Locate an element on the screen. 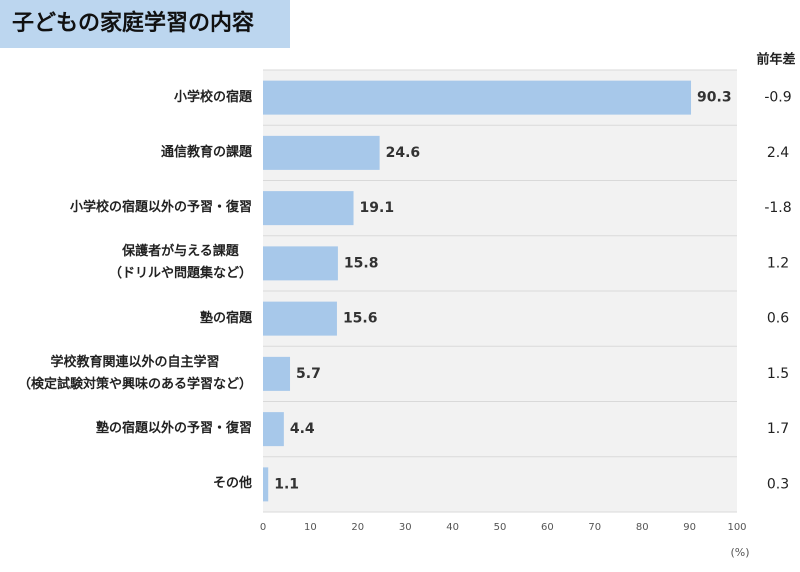  difference-value: 0.6 is located at coordinates (778, 319).